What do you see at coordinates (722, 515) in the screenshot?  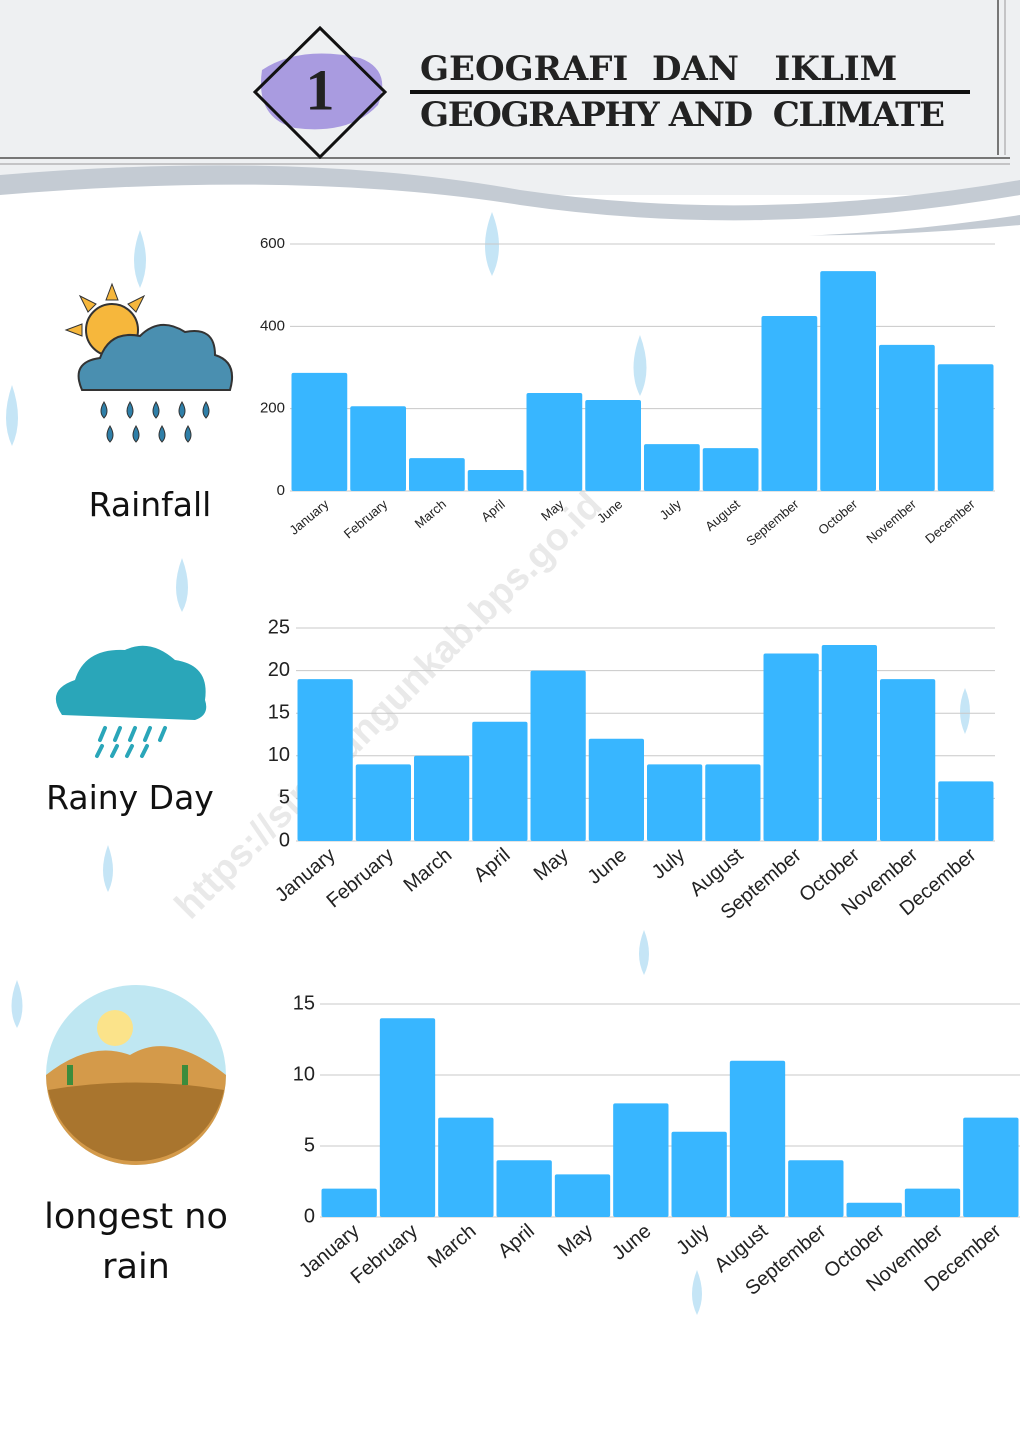 I see `x-tick-label: August` at bounding box center [722, 515].